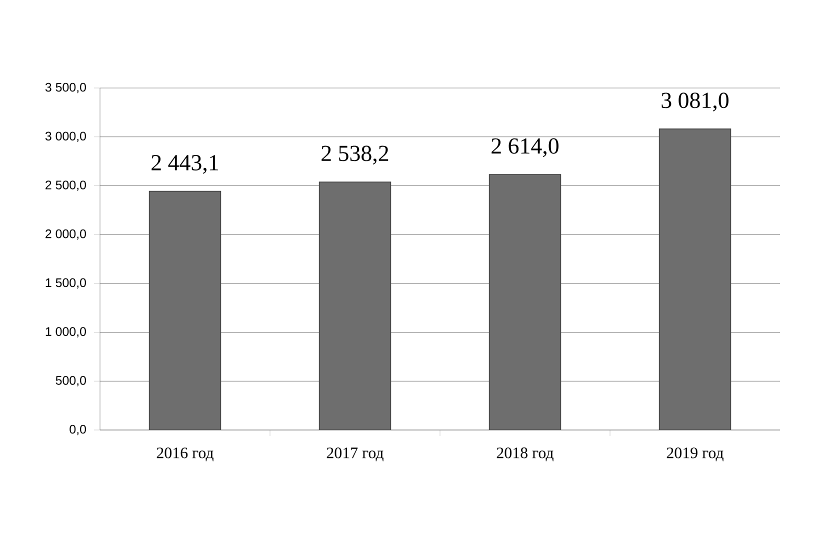  What do you see at coordinates (185, 164) in the screenshot?
I see `data-label: 2 443,1` at bounding box center [185, 164].